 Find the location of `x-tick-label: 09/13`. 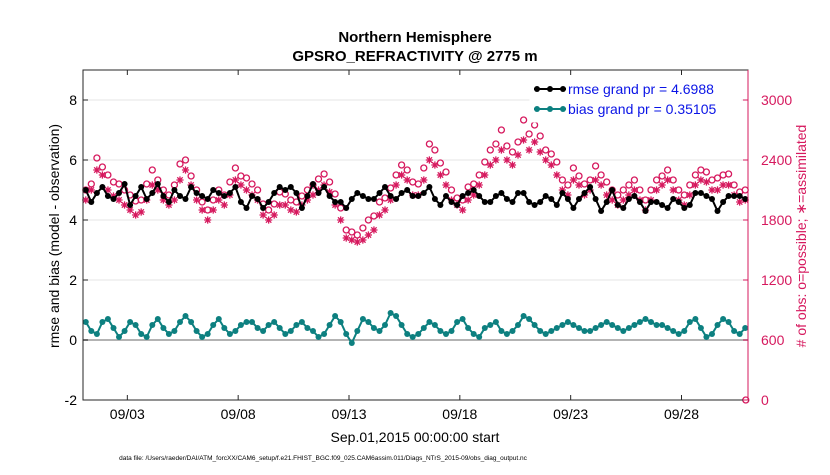

x-tick-label: 09/13 is located at coordinates (348, 414).